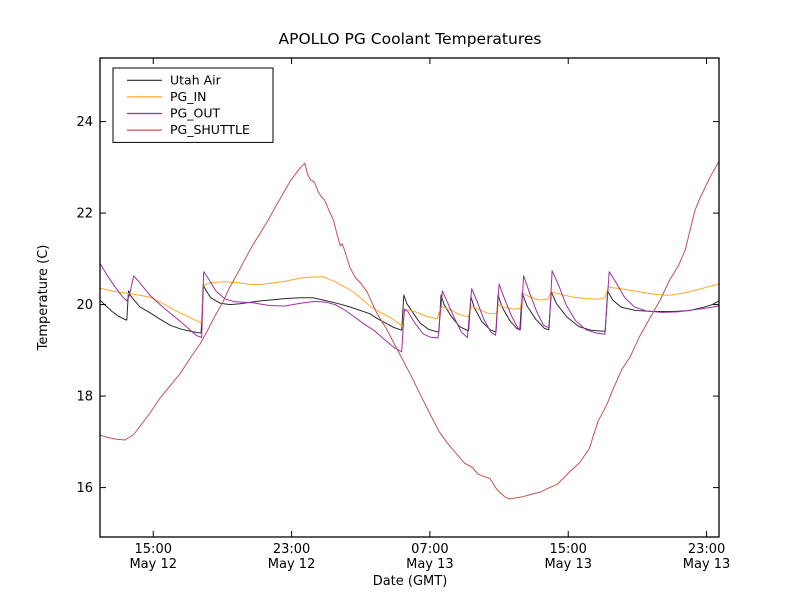  Describe the element at coordinates (429, 549) in the screenshot. I see `x-tick-label-time: 07:00` at that location.